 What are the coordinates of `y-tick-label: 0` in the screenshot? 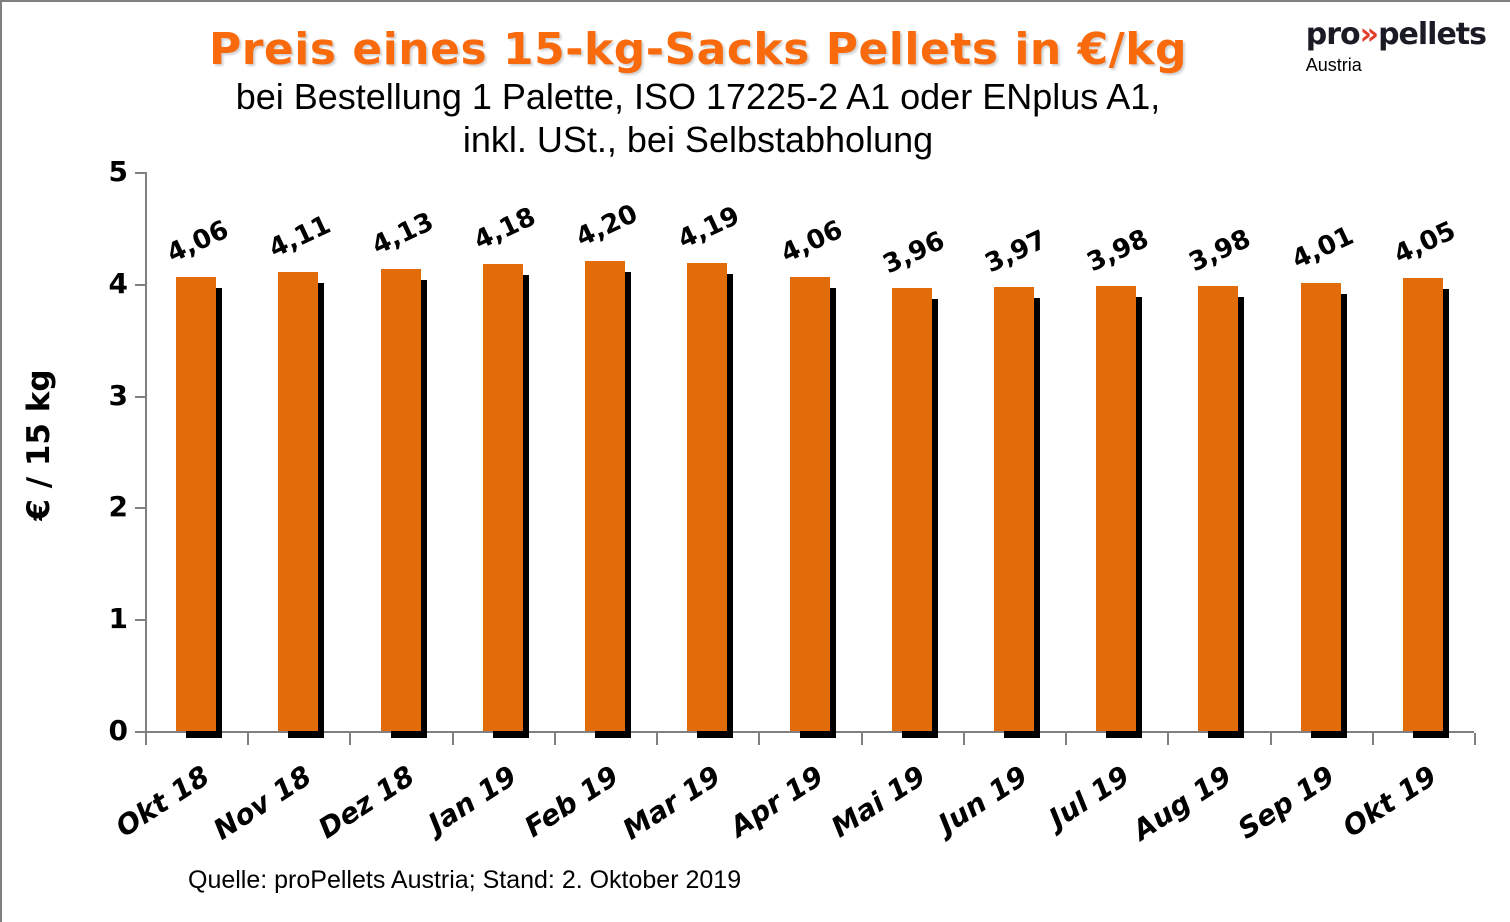 It's located at (118, 730).